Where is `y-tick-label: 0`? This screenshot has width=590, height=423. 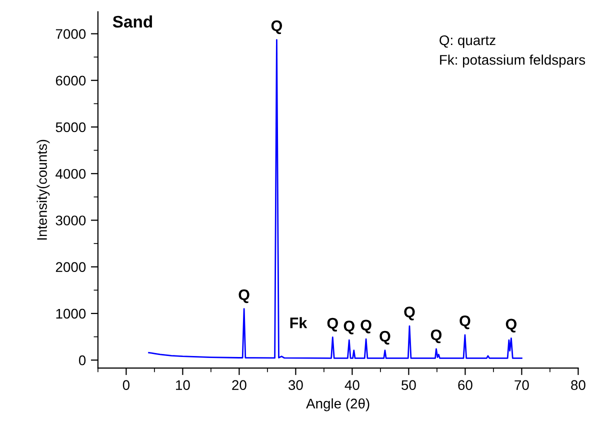
y-tick-label: 0 is located at coordinates (82, 360).